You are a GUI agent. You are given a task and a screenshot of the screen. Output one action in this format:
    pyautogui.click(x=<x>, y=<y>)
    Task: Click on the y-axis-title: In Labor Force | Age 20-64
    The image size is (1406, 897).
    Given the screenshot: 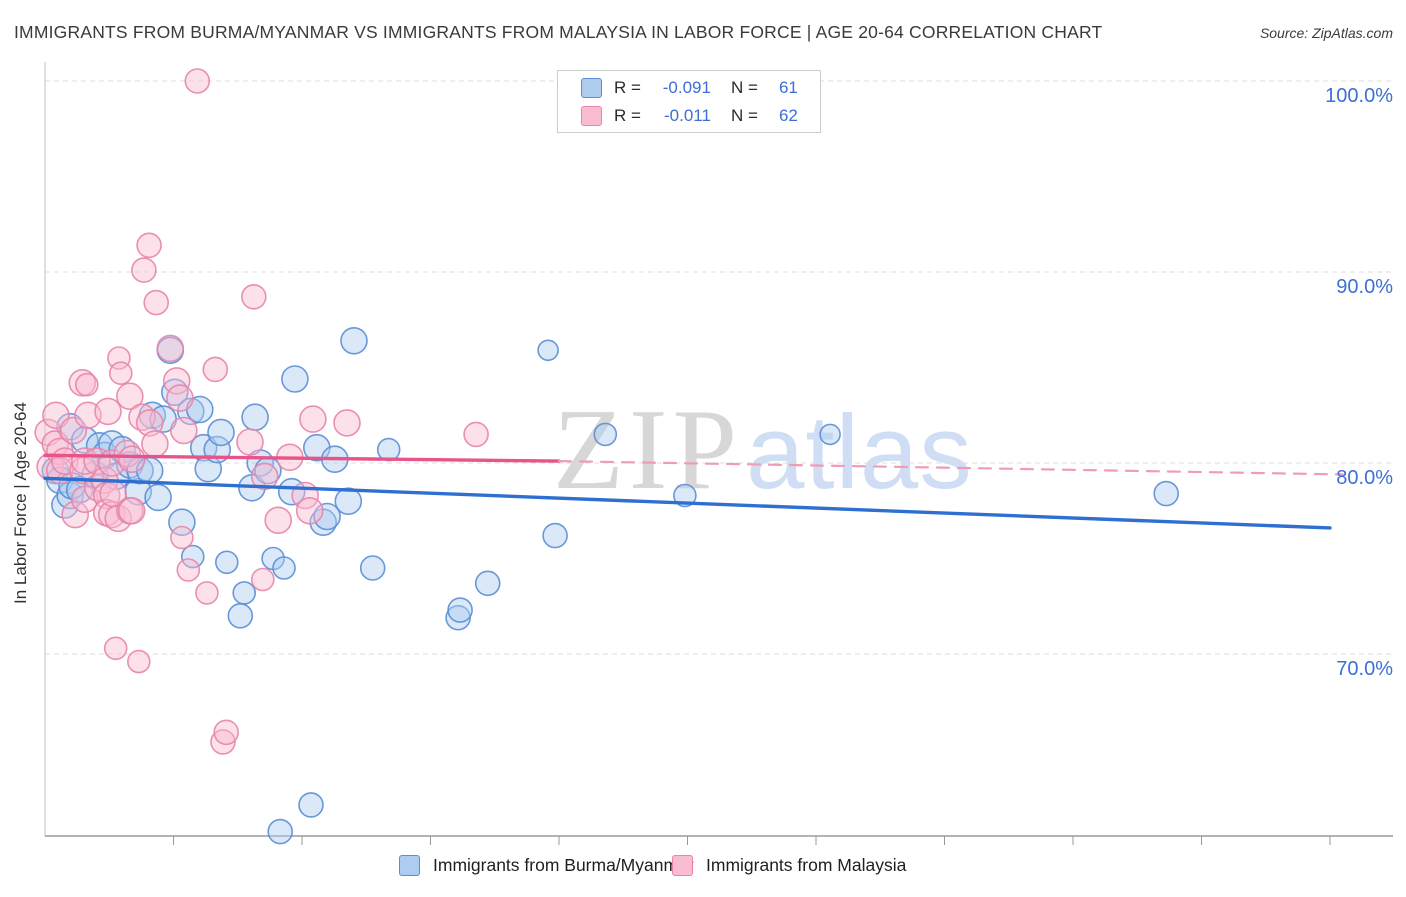 What is the action you would take?
    pyautogui.click(x=20, y=503)
    